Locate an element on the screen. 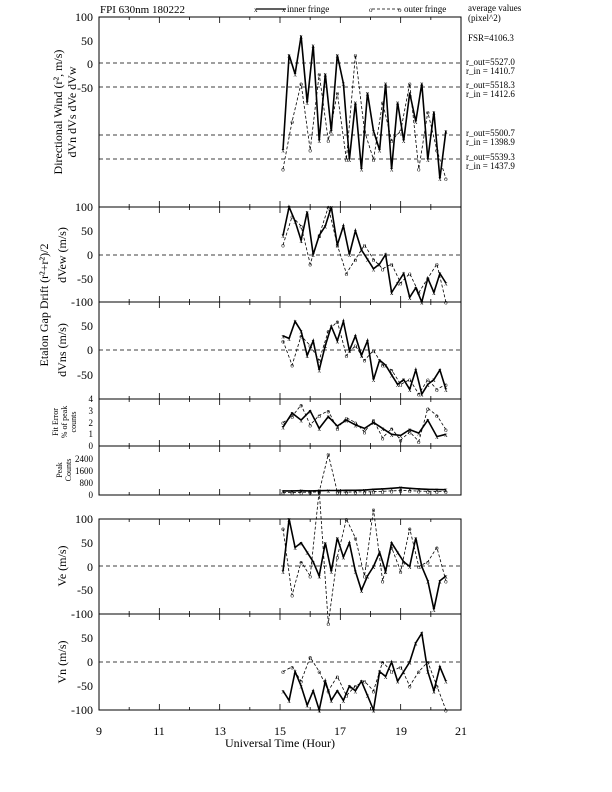 This screenshot has width=612, height=792. ytick-label: -100 is located at coordinates (82, 710).